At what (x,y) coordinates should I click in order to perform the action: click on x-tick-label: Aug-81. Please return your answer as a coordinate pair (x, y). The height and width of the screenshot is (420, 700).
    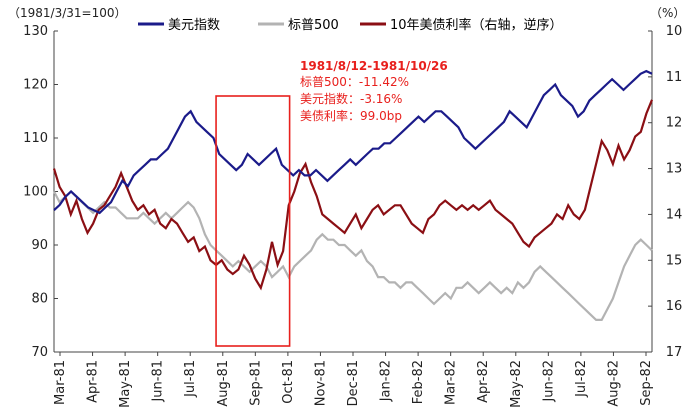
    Looking at the image, I should click on (223, 383).